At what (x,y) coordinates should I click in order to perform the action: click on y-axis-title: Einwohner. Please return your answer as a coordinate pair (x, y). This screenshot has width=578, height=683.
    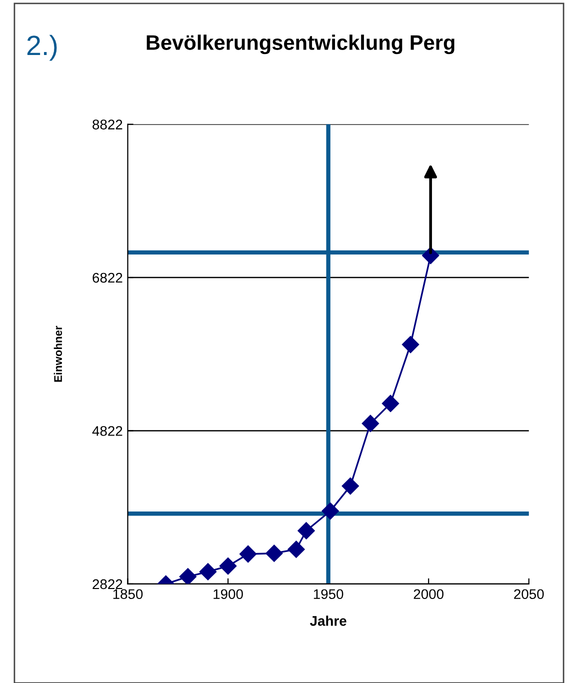
    Looking at the image, I should click on (58, 354).